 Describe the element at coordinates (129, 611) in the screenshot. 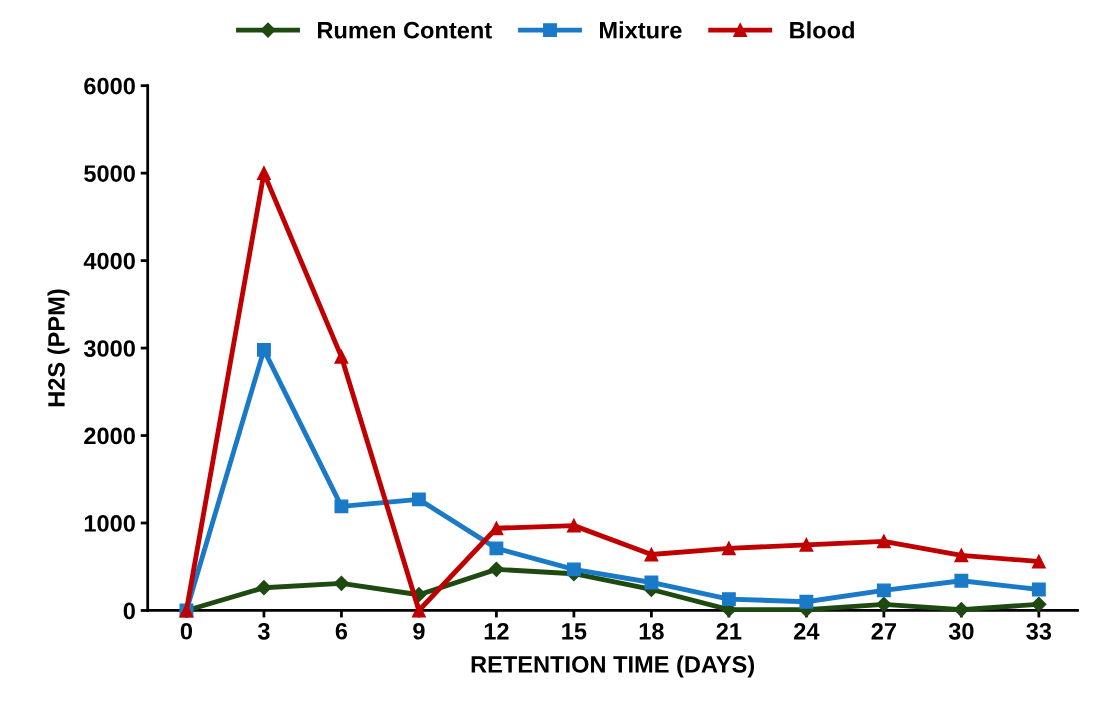

I see `y-tick-label: 0` at that location.